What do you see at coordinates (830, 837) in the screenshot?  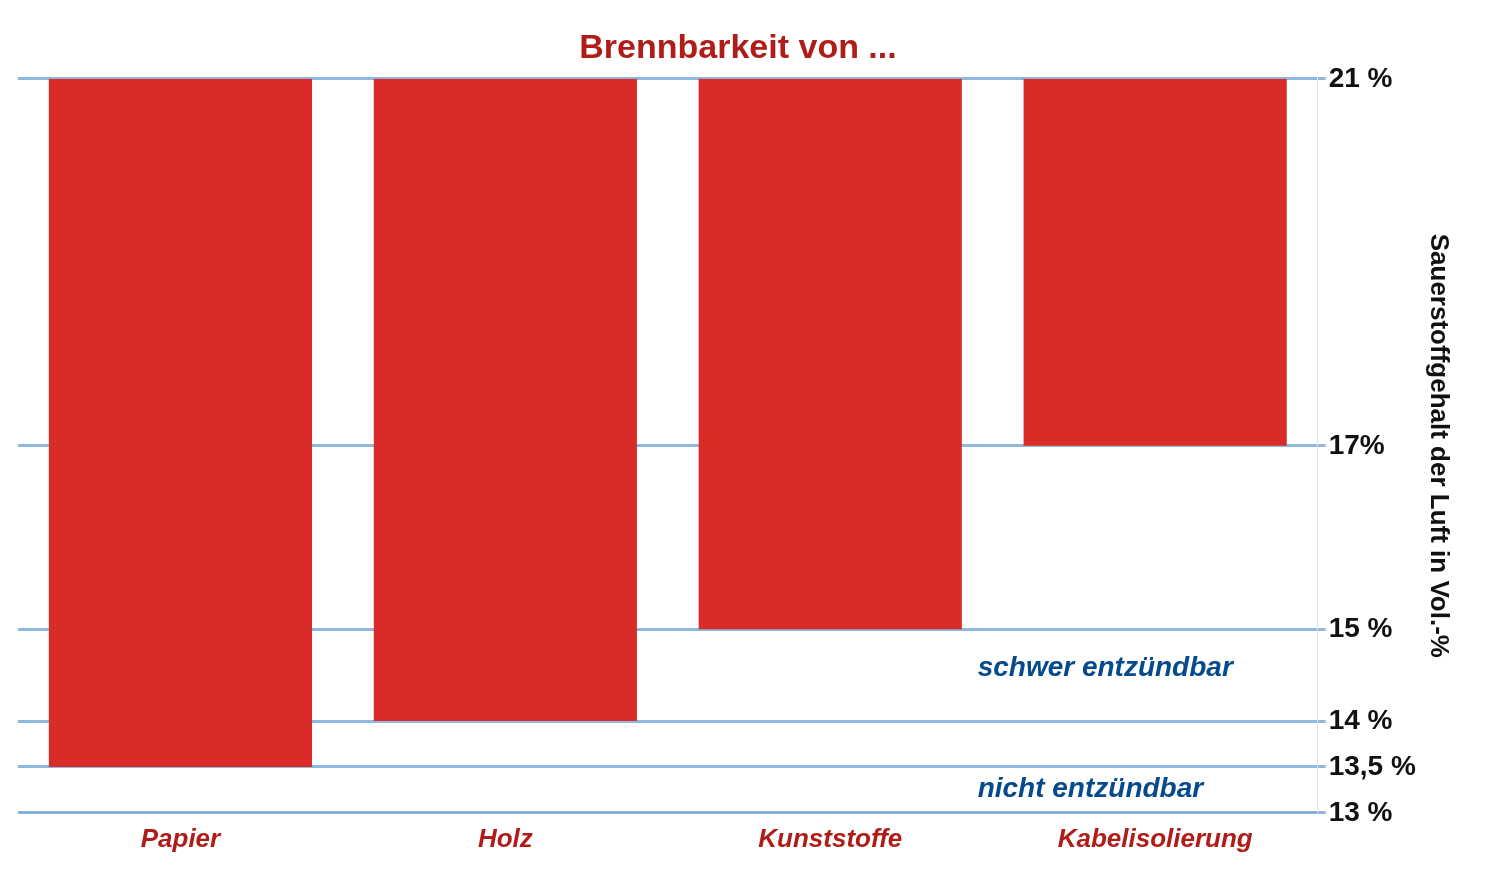 I see `x-tick-label: Kunststoffe` at bounding box center [830, 837].